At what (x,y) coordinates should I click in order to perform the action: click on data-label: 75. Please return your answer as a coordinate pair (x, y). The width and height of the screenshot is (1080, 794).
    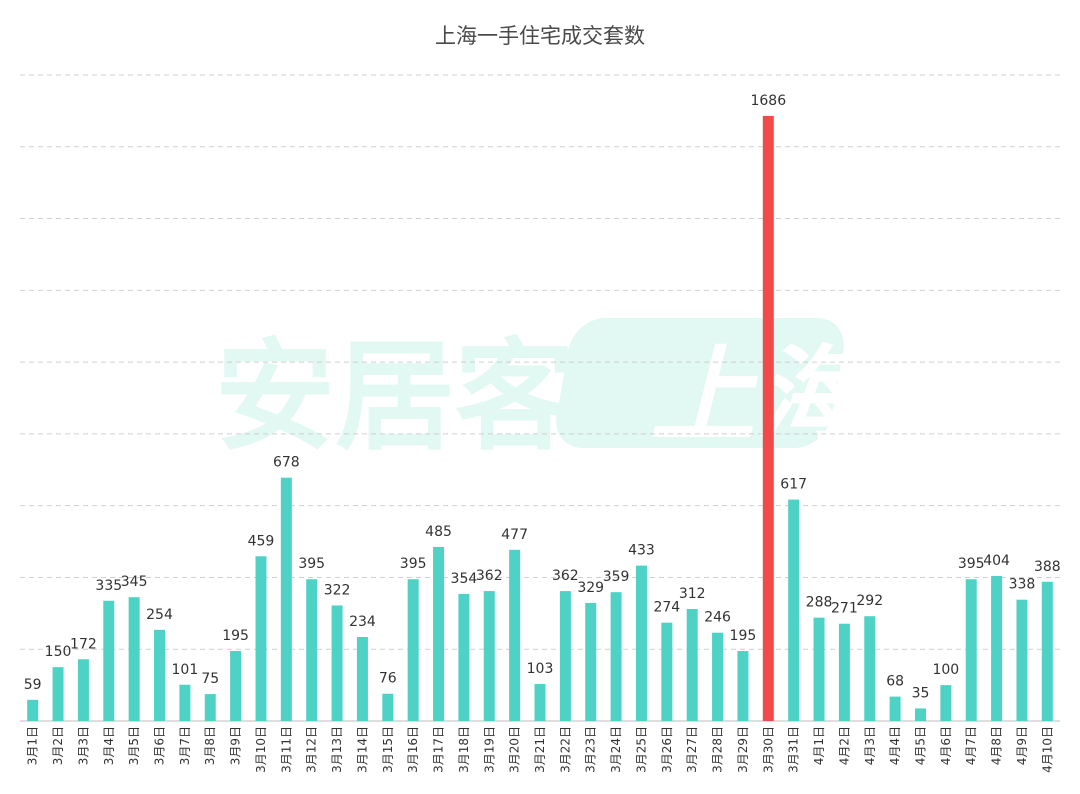
    Looking at the image, I should click on (210, 679).